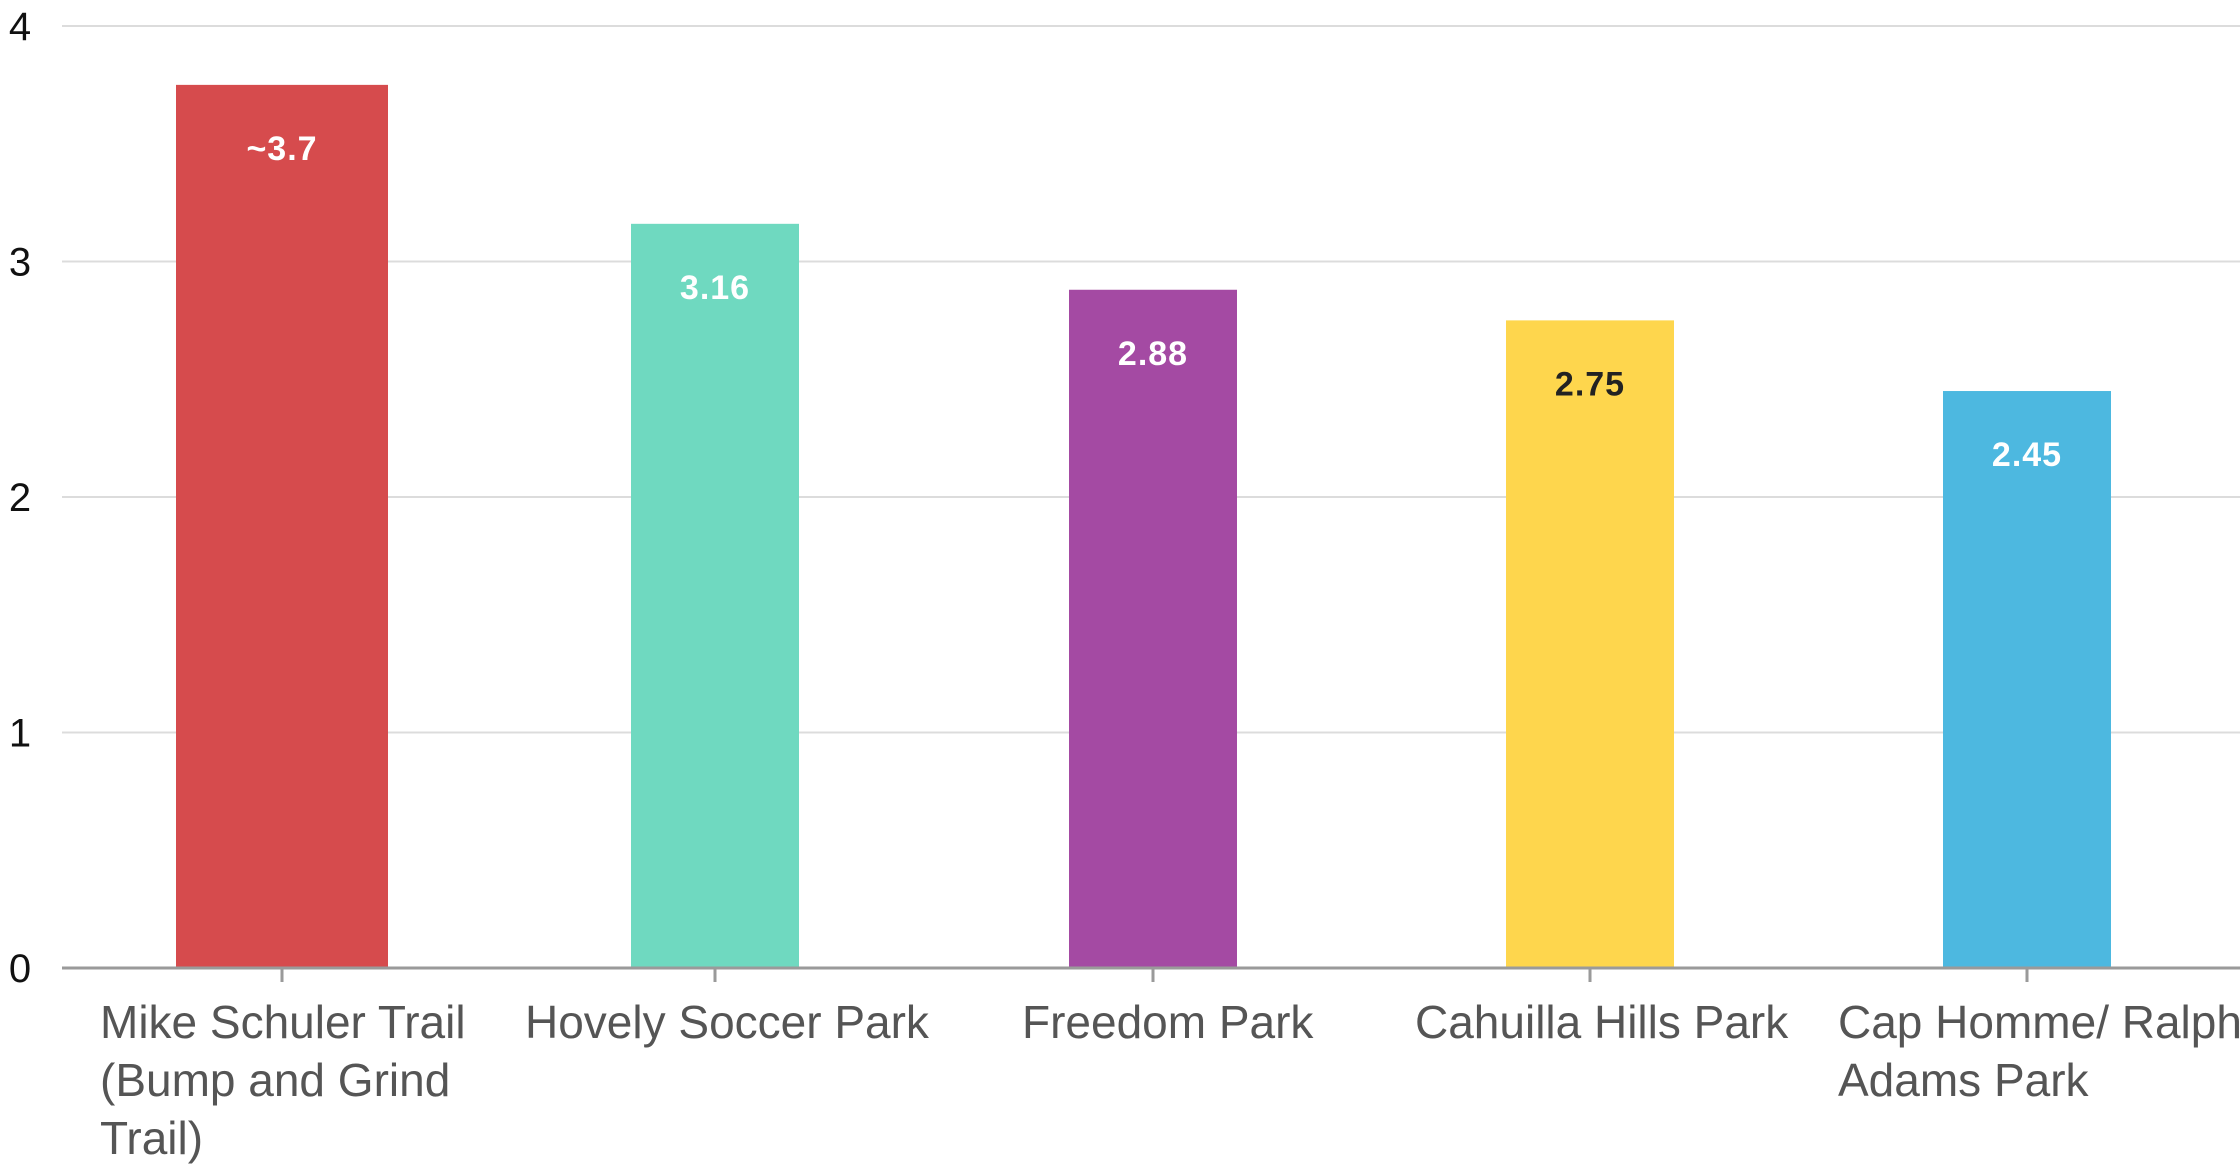  I want to click on y-tick-label: 0, so click(20, 969).